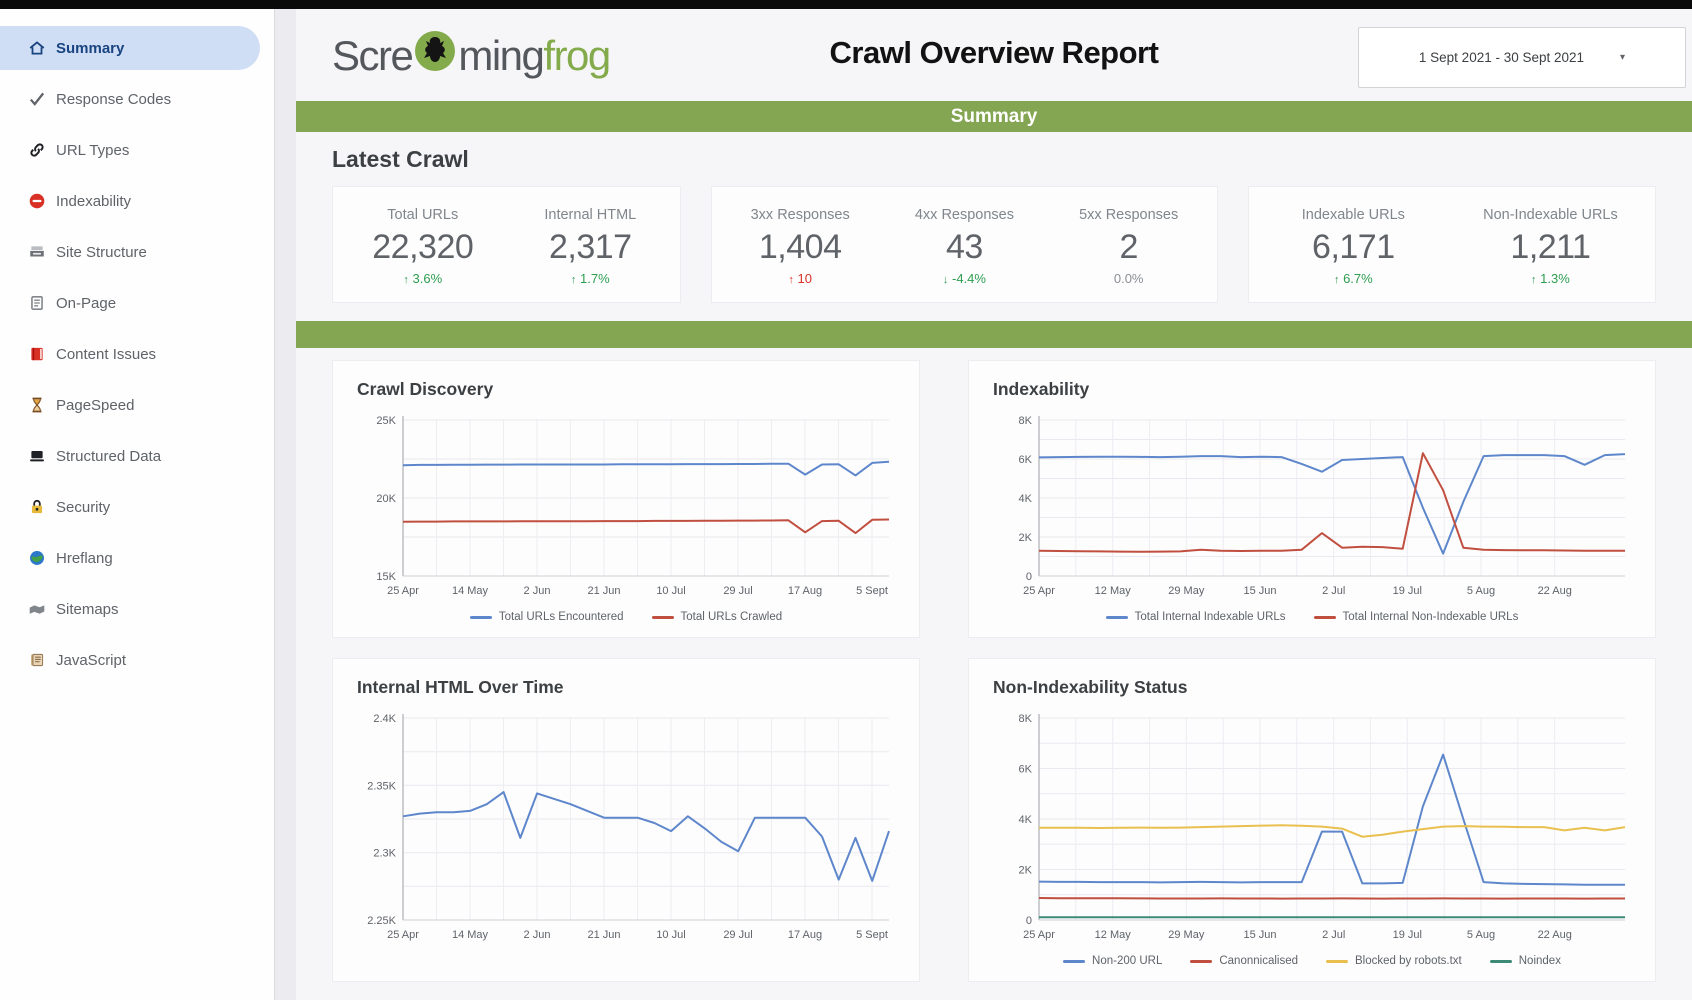 The image size is (1692, 1000). I want to click on sidebar-item-indexability: Indexability, so click(130, 201).